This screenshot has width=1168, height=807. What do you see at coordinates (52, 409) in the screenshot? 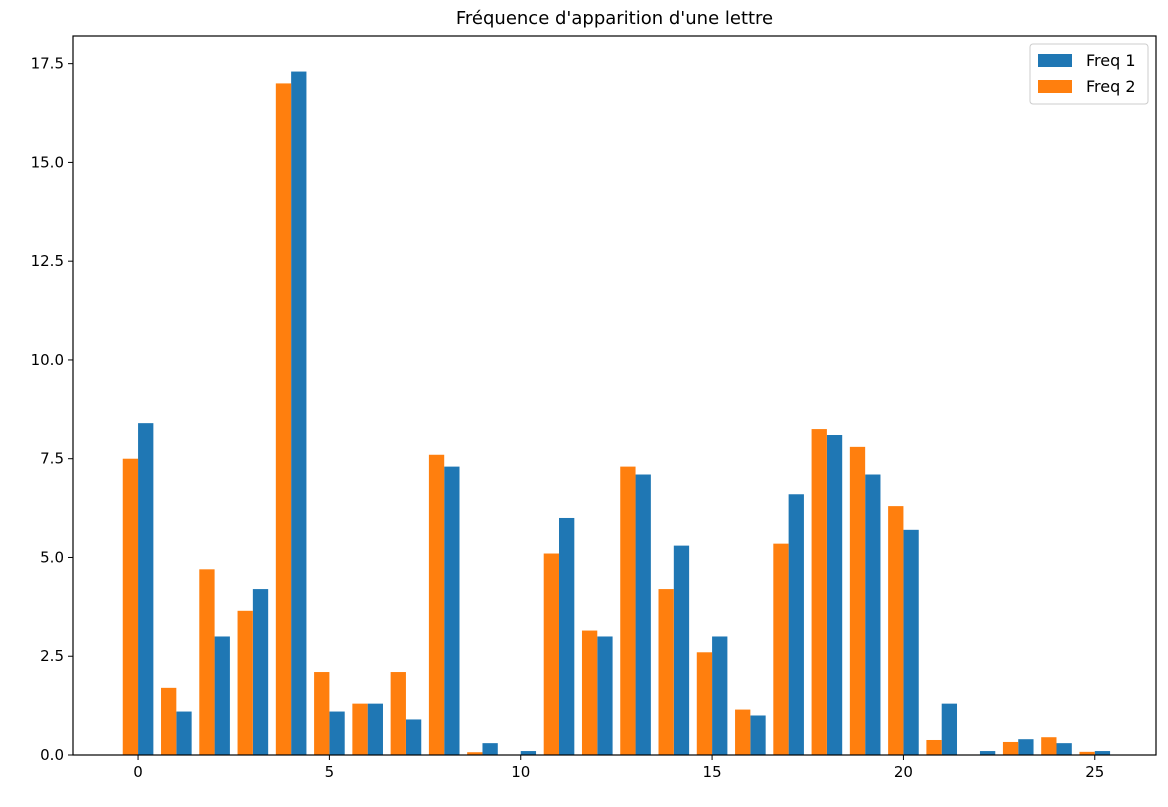
I see `y-axis: 0.0 2.5 5.0 7.5 10.0 12.5 15.0 17.5` at bounding box center [52, 409].